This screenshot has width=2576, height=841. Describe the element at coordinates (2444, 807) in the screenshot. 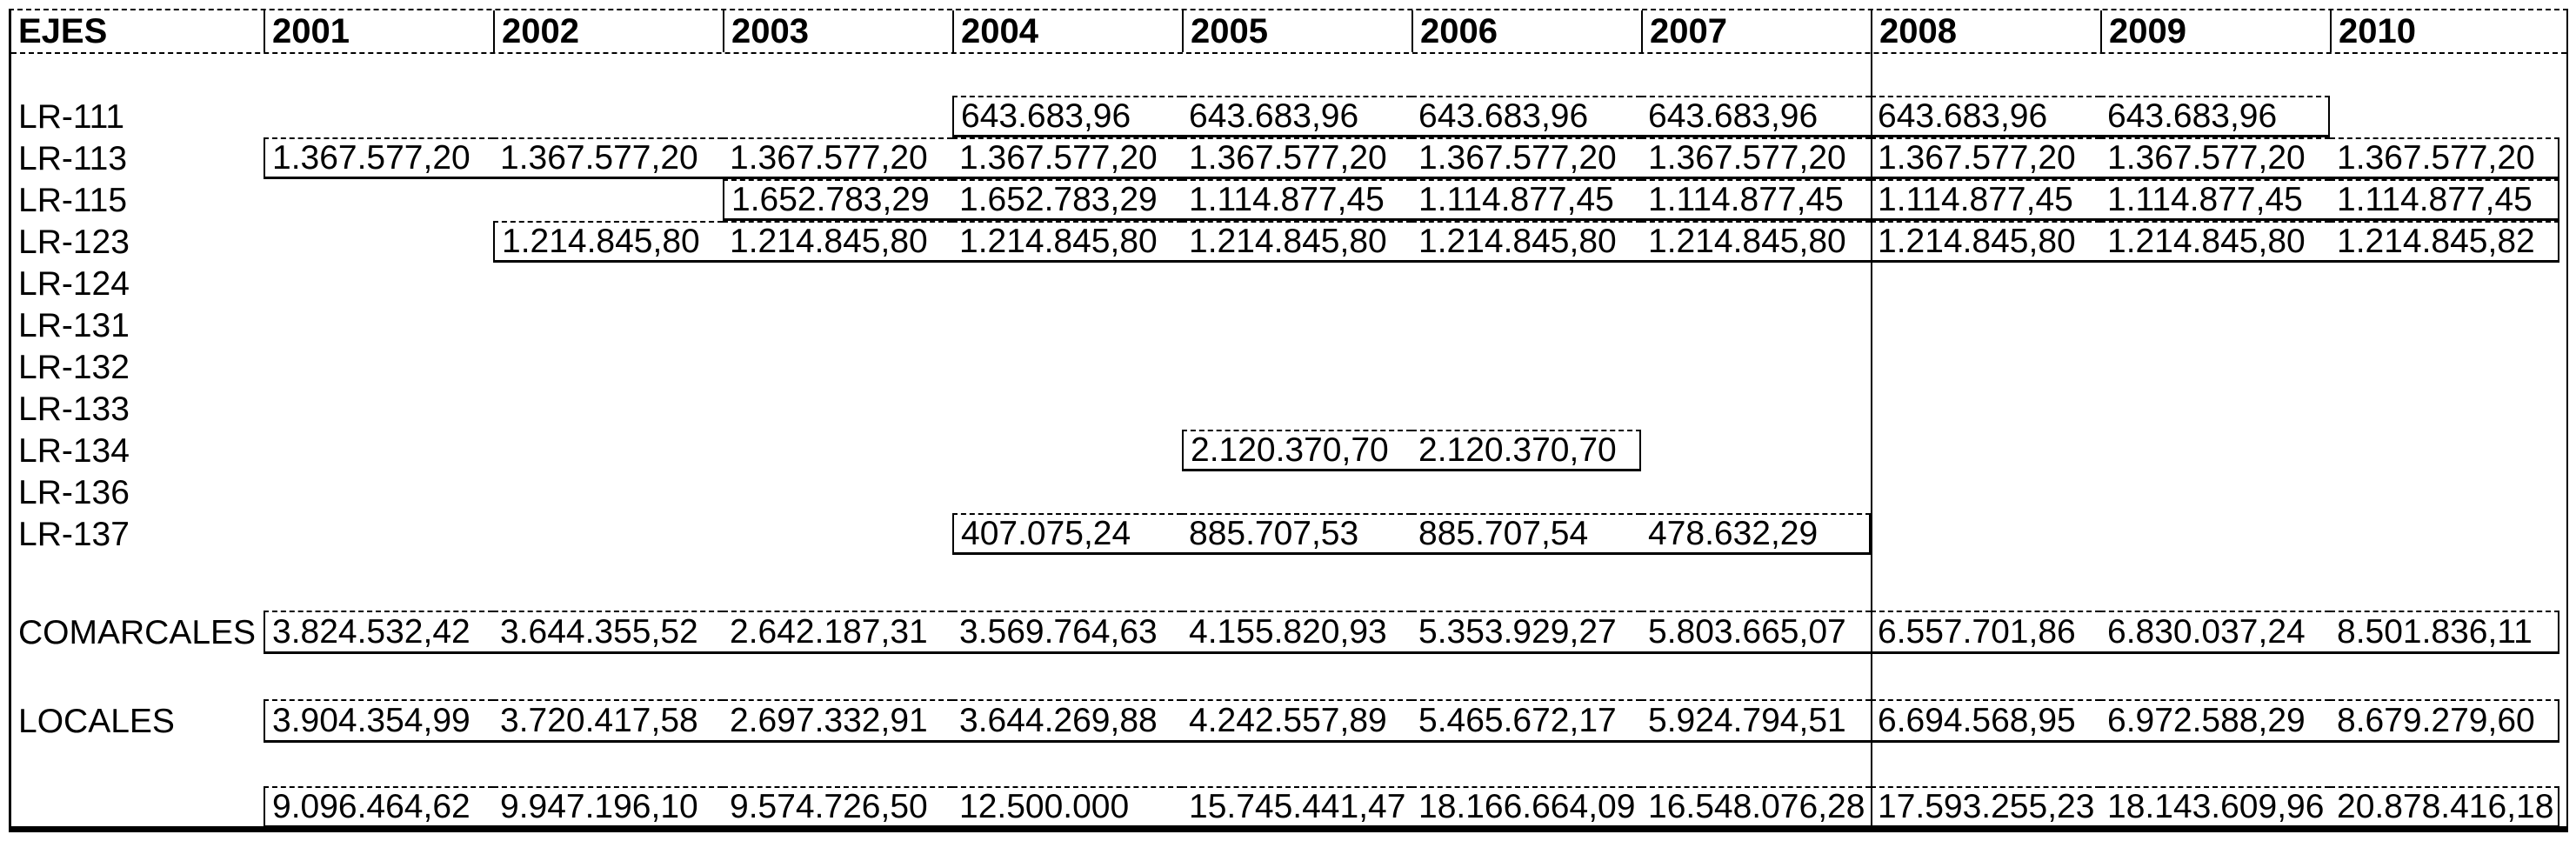

I see `cell-2010: 20.878.416,18` at that location.